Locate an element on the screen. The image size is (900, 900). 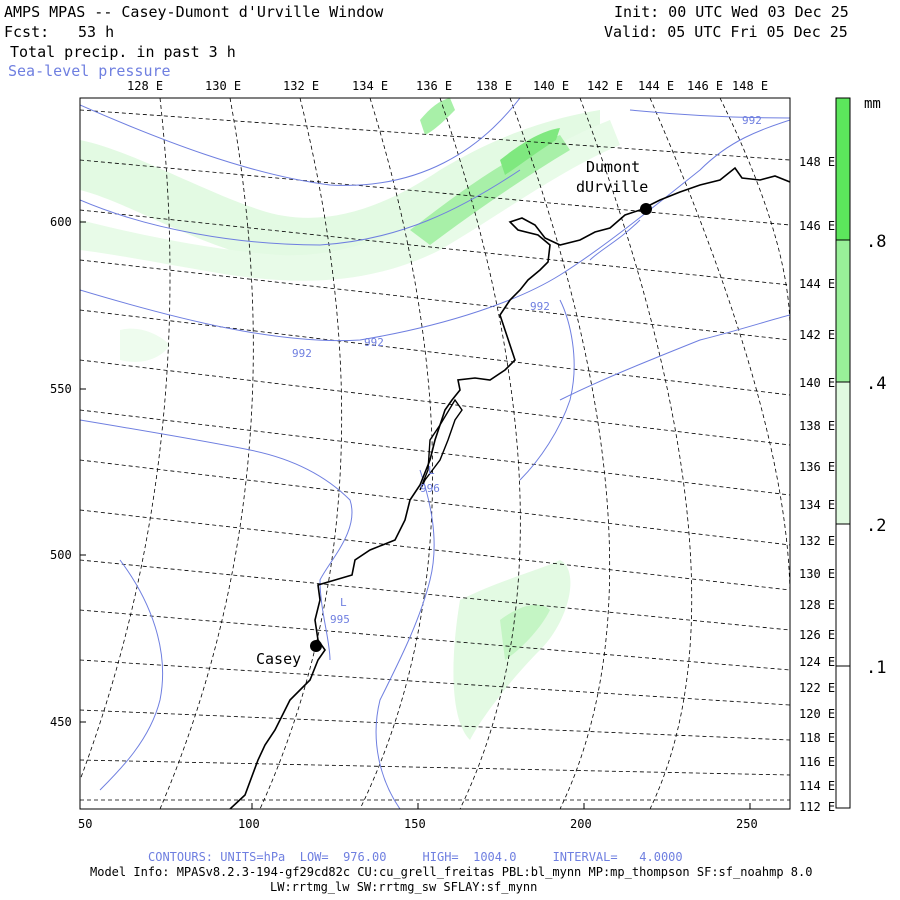
casey-station-marker is located at coordinates (316, 646).